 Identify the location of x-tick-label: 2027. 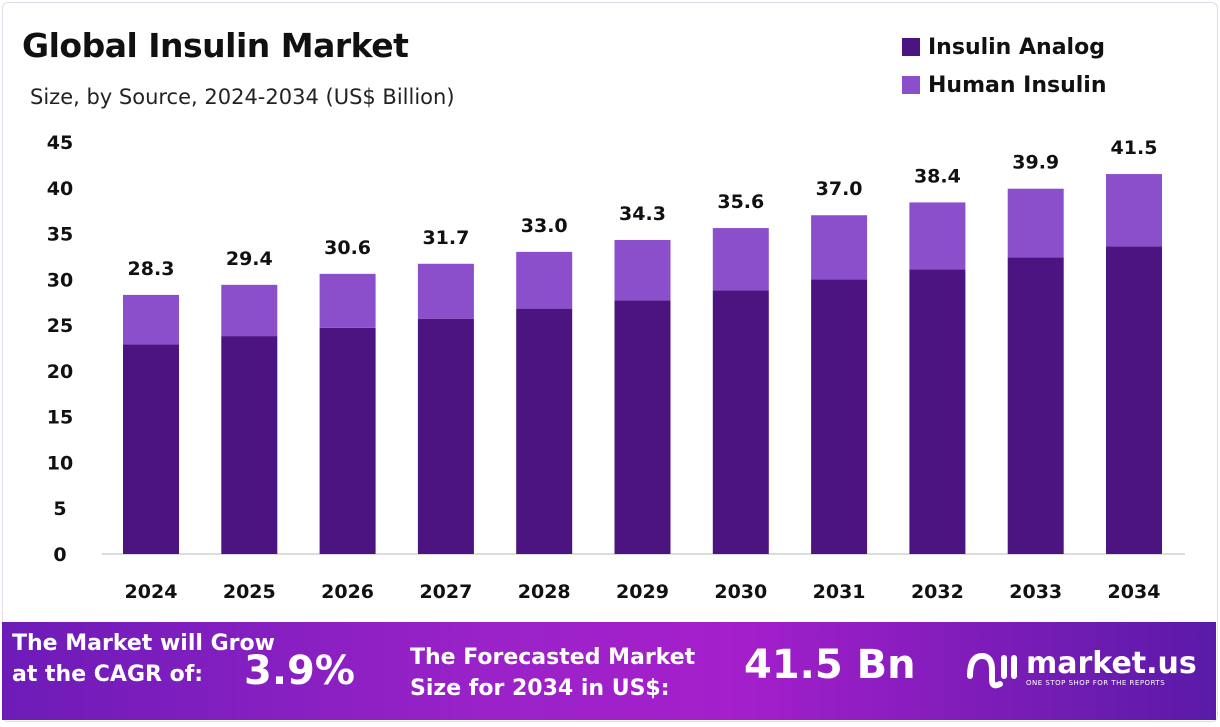
(445, 592).